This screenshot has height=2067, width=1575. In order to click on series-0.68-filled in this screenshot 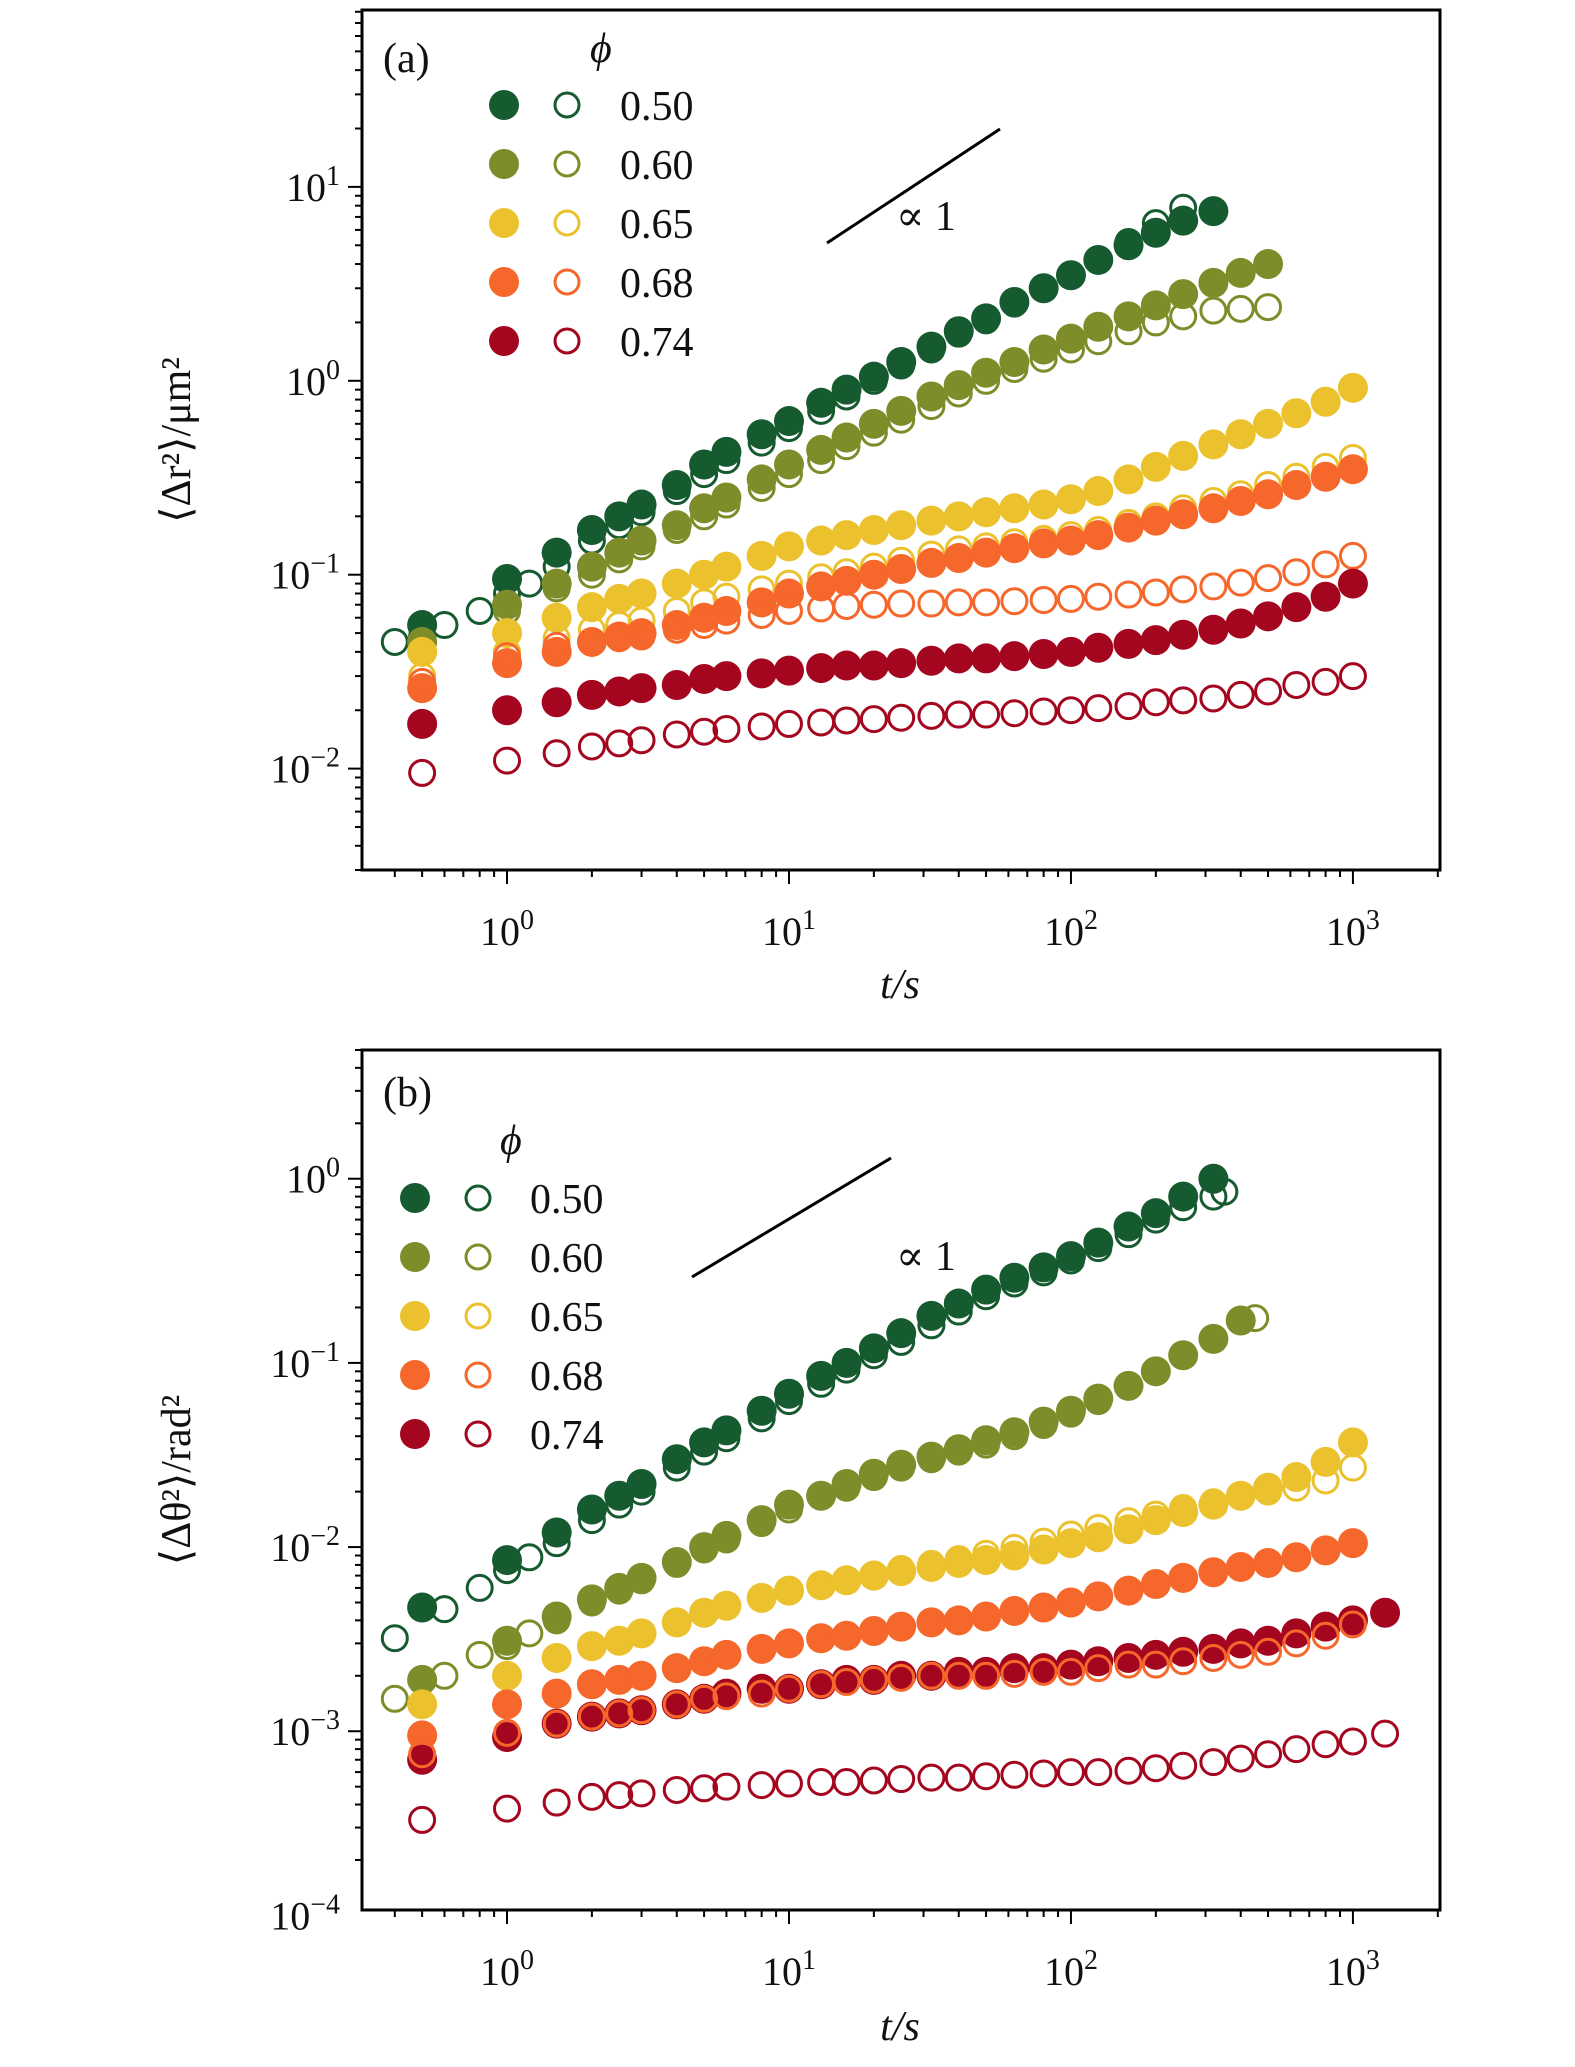, I will do `click(887, 579)`.